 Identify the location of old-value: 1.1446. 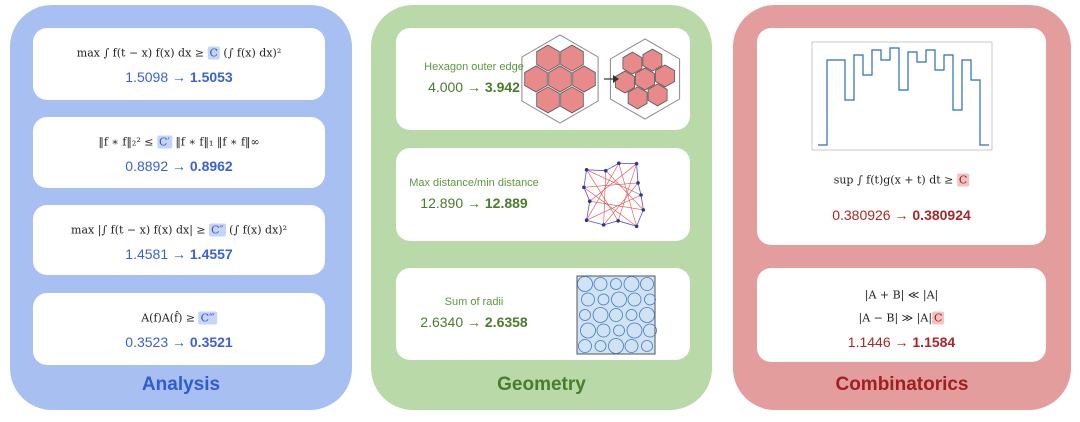
(869, 342).